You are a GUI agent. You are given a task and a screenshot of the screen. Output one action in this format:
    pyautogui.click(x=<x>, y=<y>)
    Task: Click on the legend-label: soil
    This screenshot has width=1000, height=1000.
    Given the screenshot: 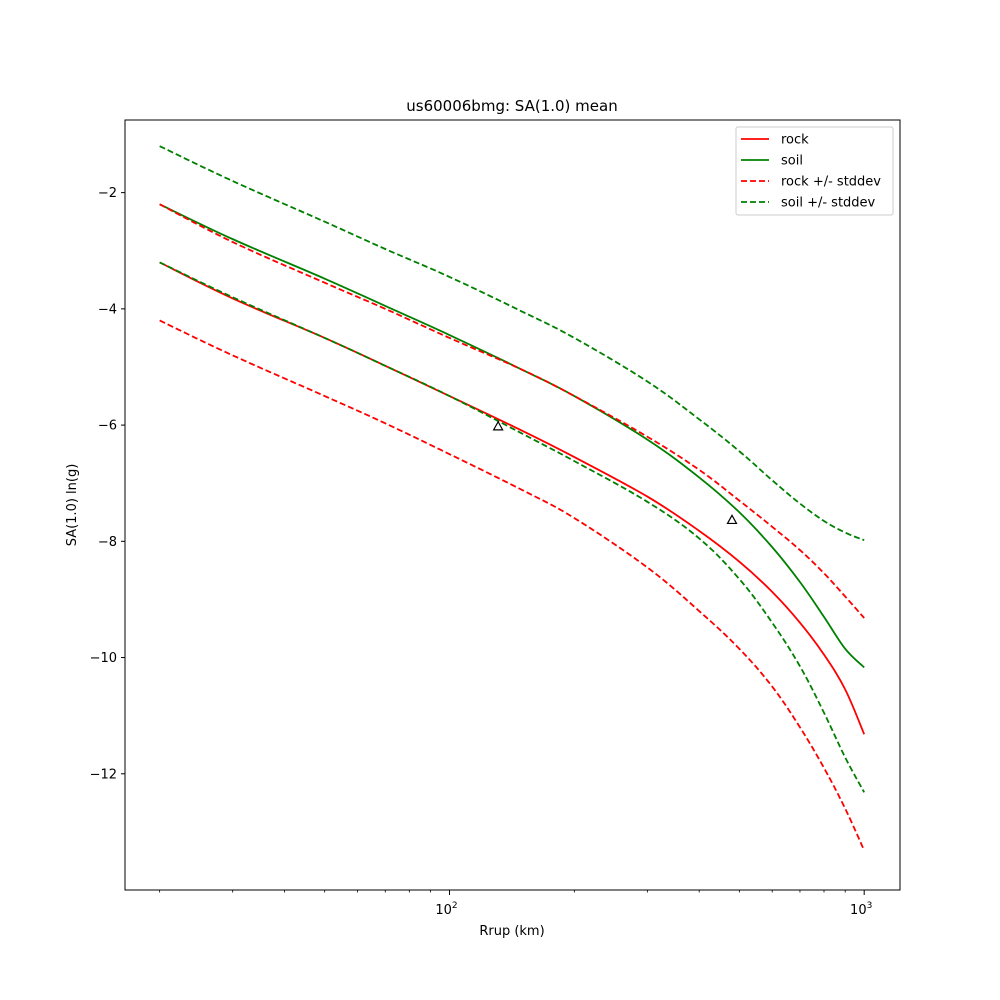 What is the action you would take?
    pyautogui.click(x=792, y=161)
    